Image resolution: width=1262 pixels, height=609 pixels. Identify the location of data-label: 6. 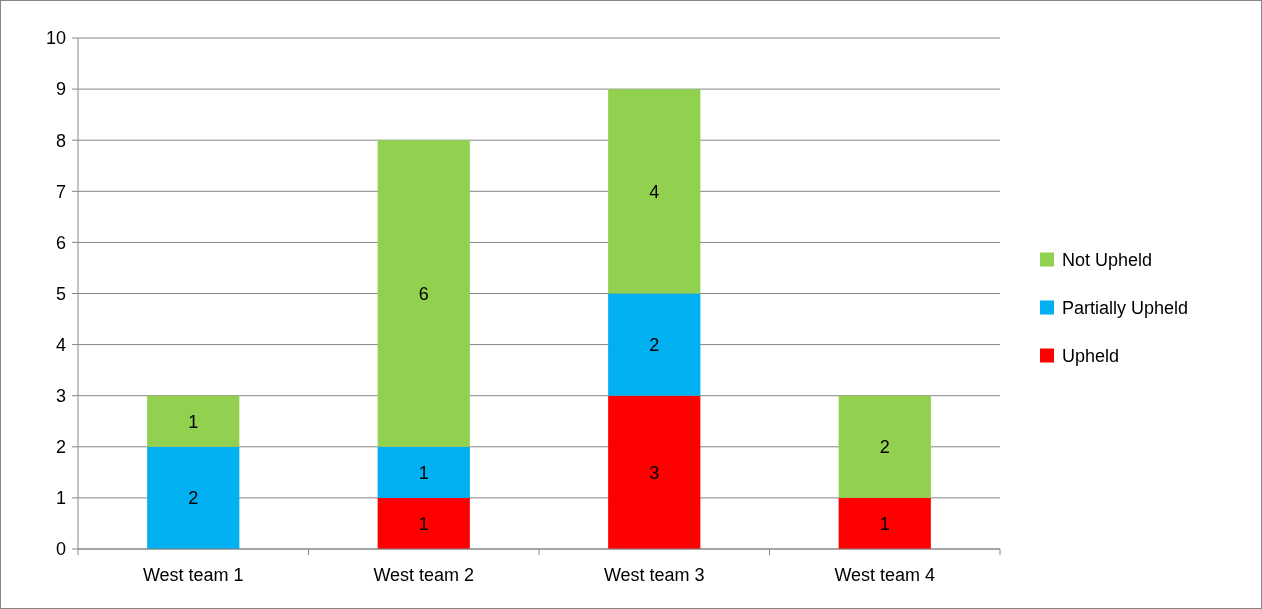
(423, 293).